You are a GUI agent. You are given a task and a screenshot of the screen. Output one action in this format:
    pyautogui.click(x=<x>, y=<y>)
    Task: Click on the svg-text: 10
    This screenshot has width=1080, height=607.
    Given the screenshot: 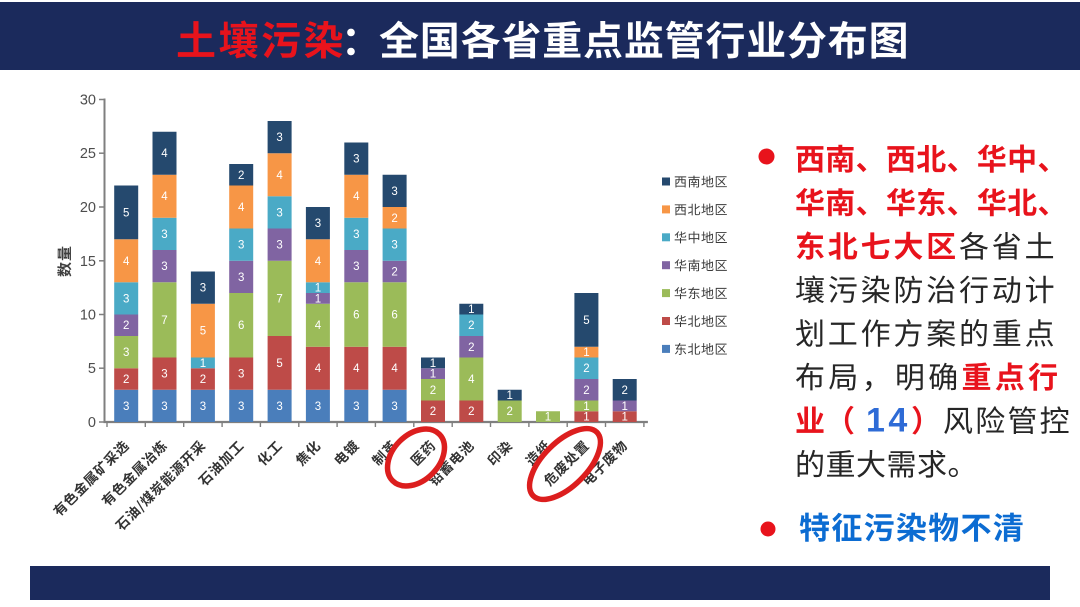 What is the action you would take?
    pyautogui.click(x=88, y=316)
    